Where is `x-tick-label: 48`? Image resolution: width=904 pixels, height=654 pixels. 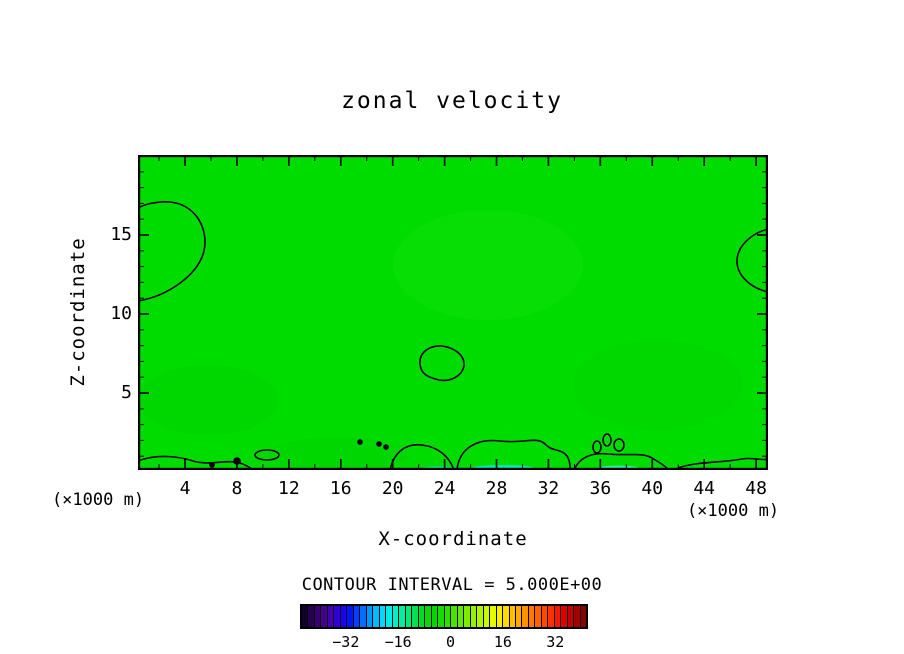
x-tick-label: 48 is located at coordinates (756, 488).